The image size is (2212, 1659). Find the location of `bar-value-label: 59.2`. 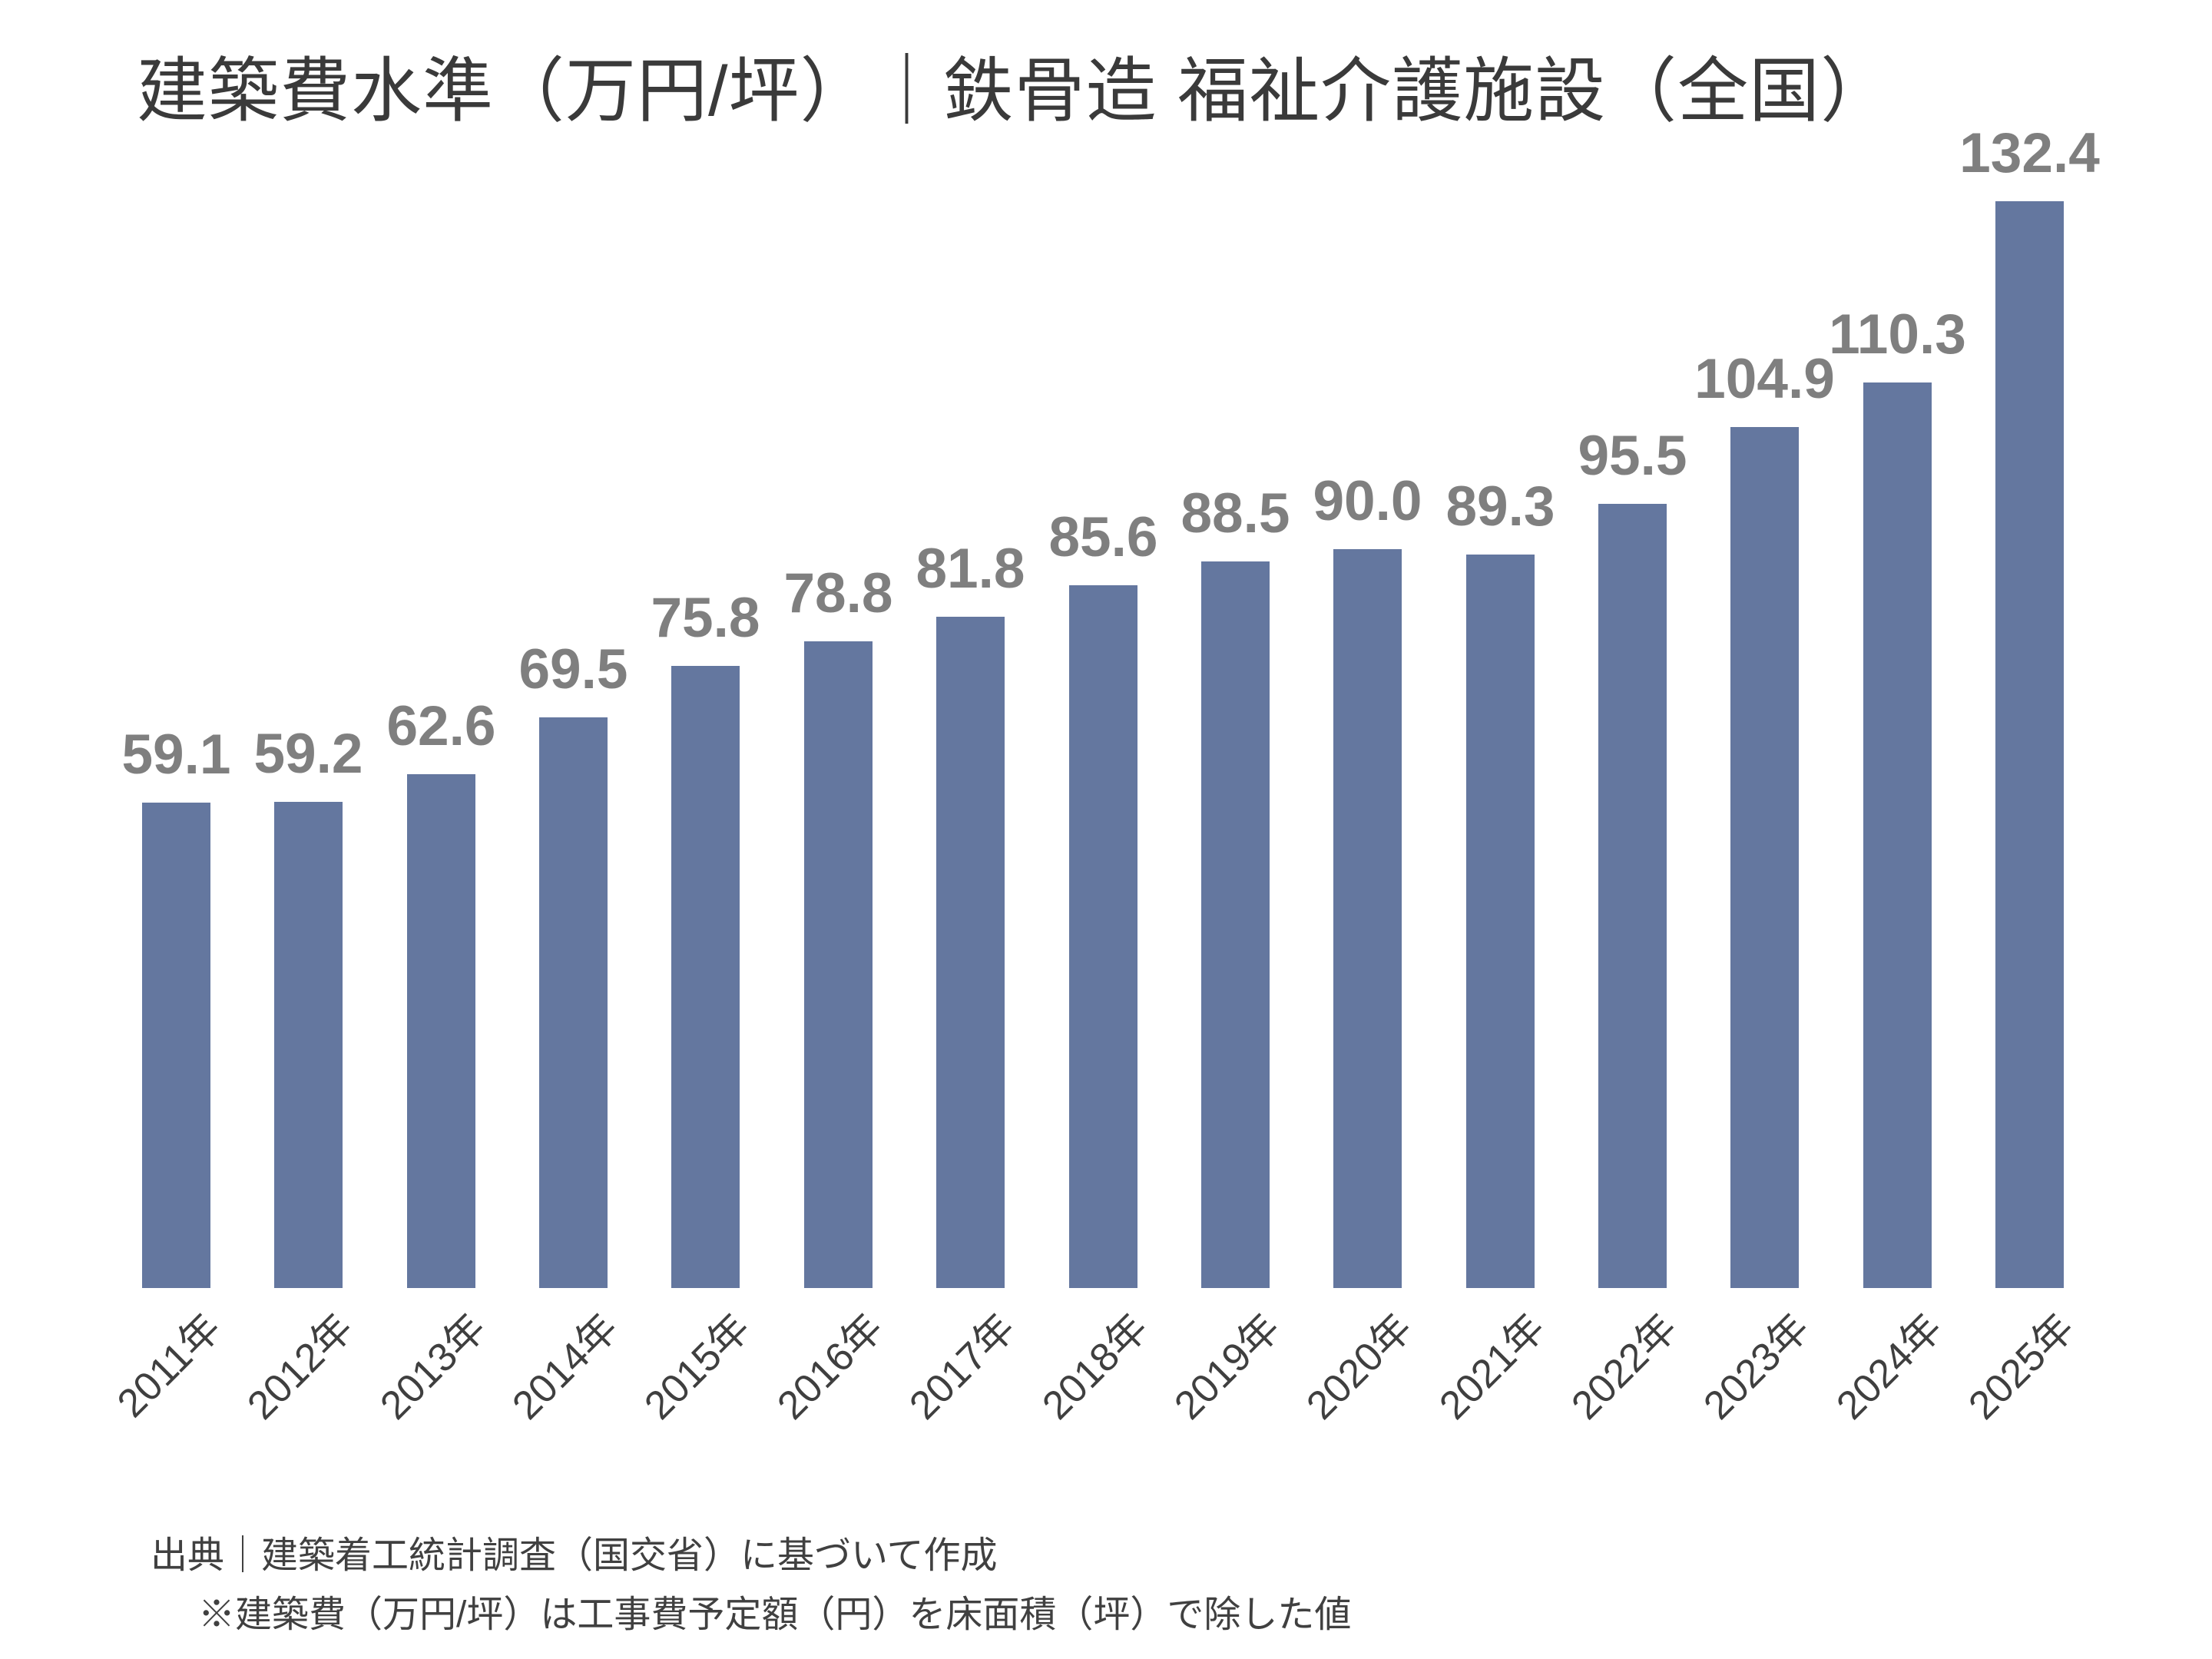

bar-value-label: 59.2 is located at coordinates (308, 754).